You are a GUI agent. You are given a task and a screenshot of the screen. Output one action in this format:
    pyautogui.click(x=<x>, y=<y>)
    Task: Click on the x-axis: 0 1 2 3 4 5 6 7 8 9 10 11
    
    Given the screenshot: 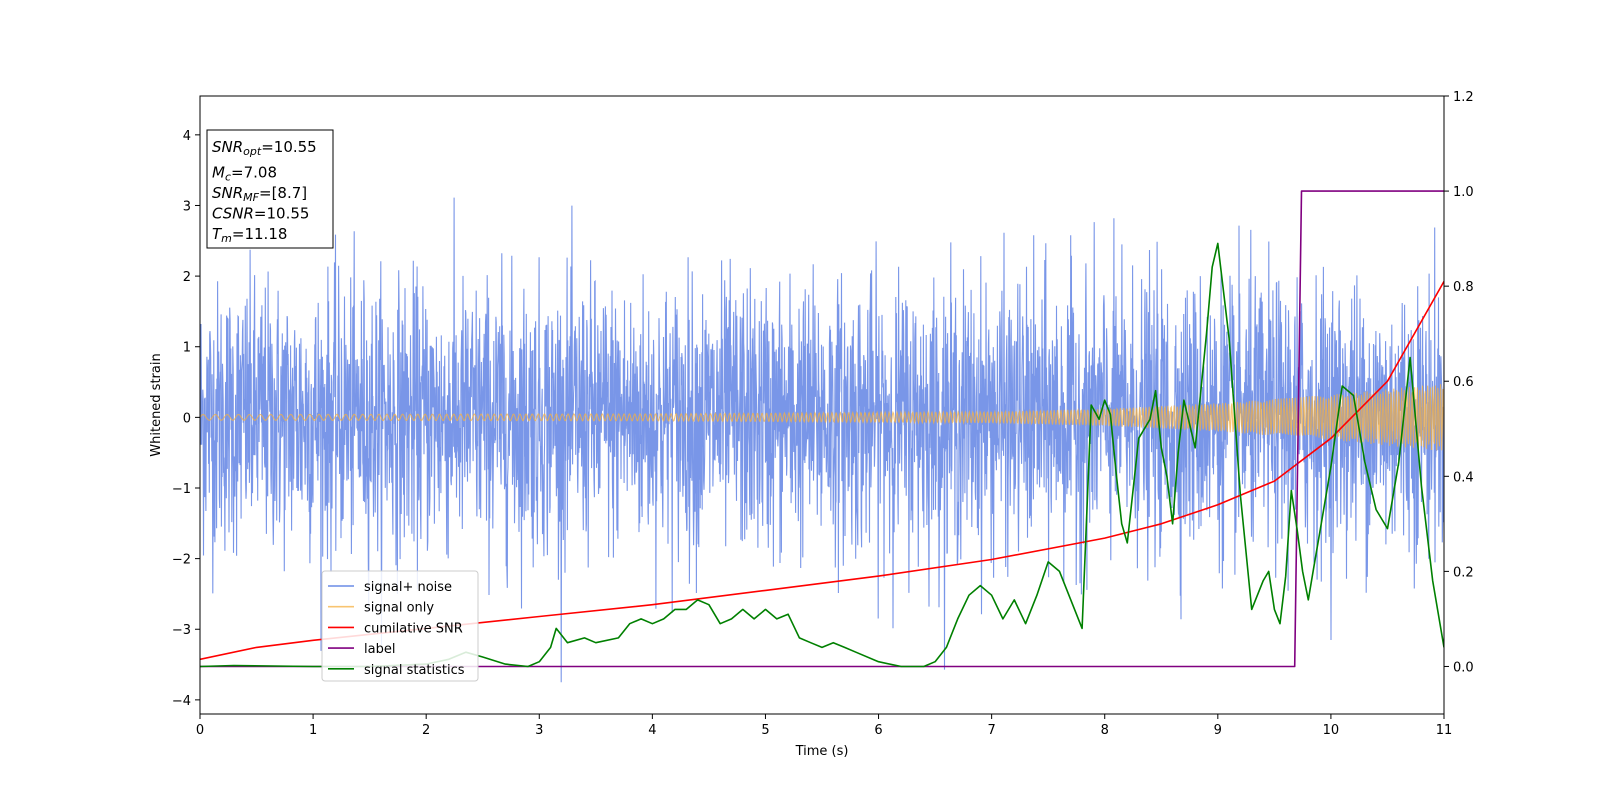 What is the action you would take?
    pyautogui.click(x=824, y=726)
    